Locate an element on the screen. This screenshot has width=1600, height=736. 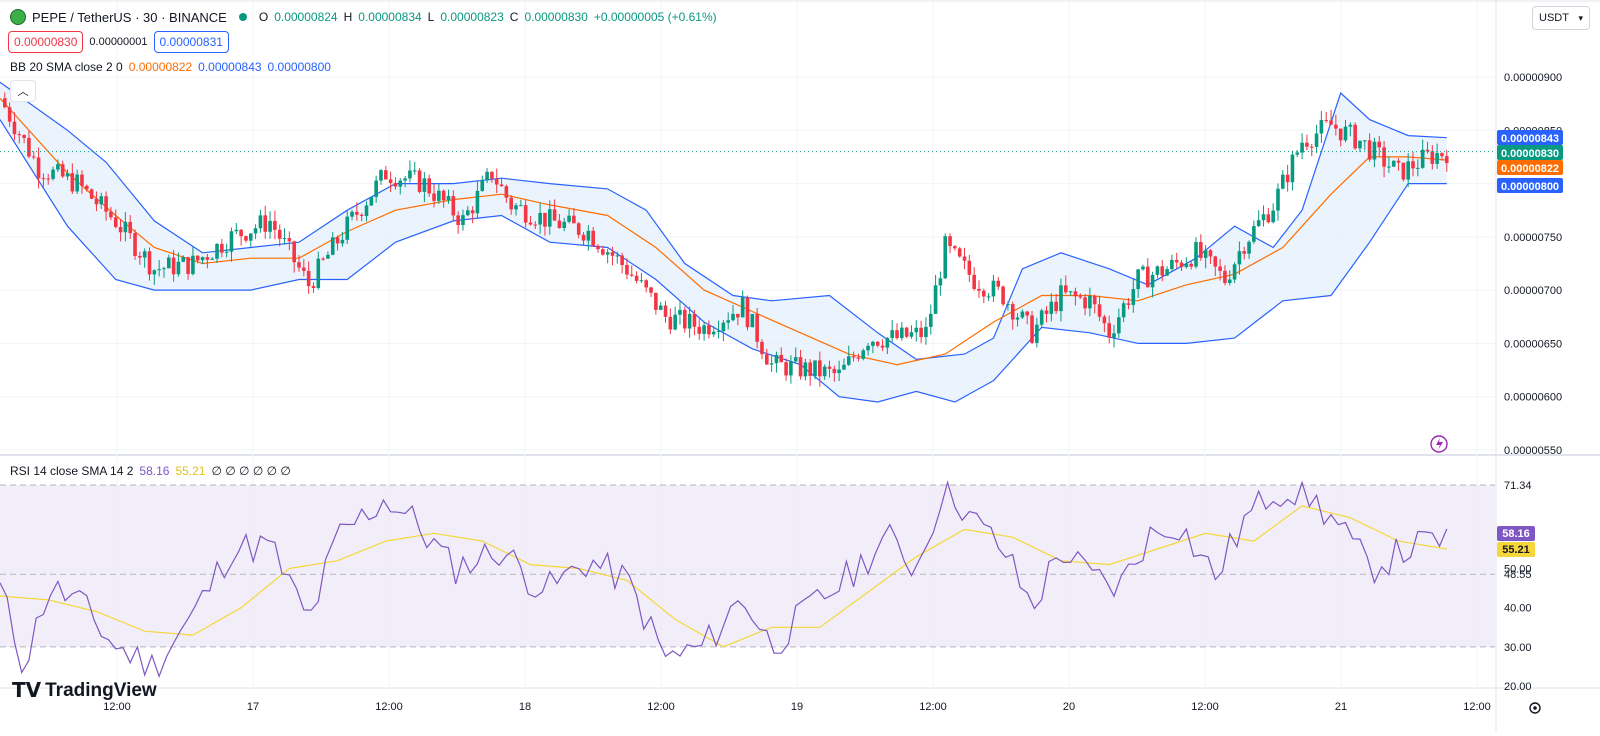
buy-button: 0.00000831 is located at coordinates (191, 42).